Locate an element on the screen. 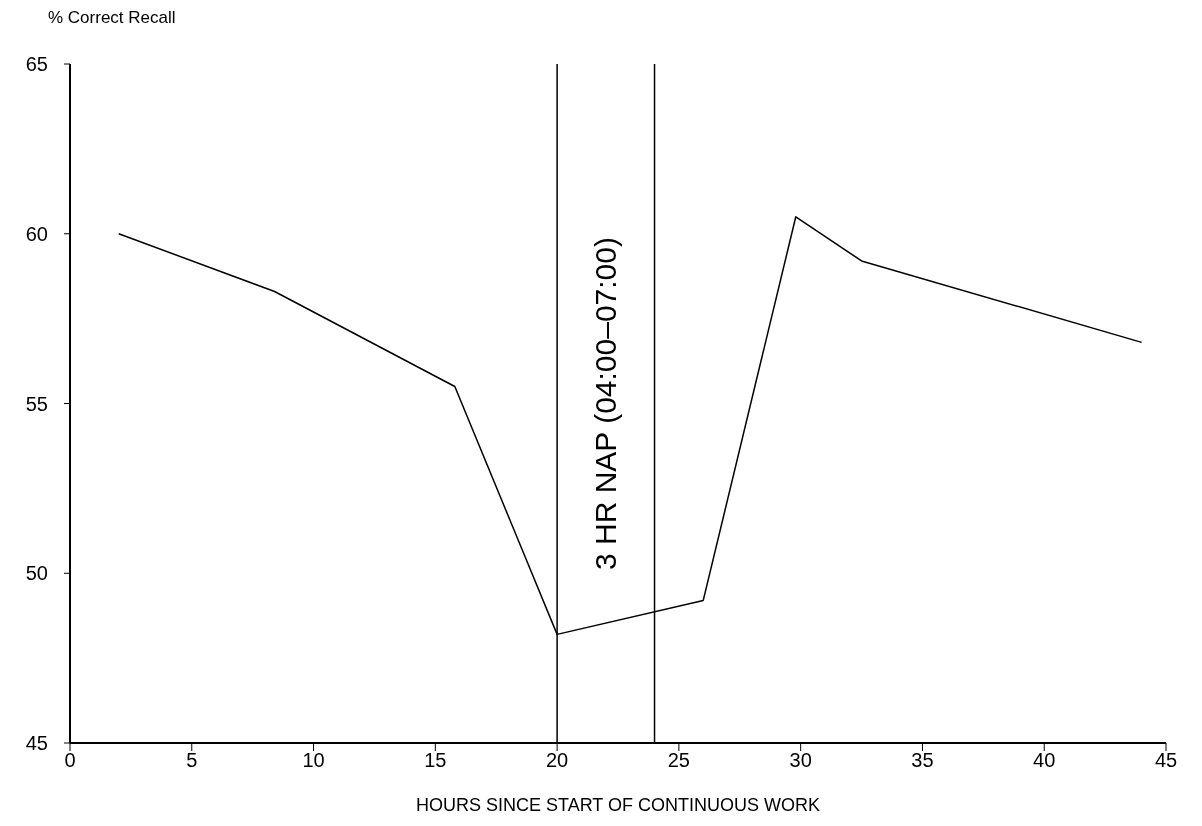 This screenshot has width=1202, height=826. x-tick-label: 10 is located at coordinates (313, 760).